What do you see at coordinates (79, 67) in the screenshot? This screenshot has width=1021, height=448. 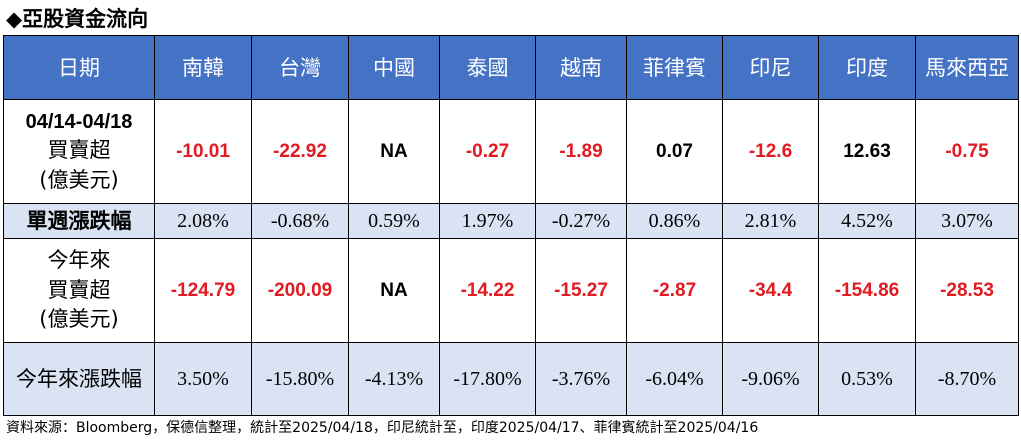 I see `header-date: 日期` at bounding box center [79, 67].